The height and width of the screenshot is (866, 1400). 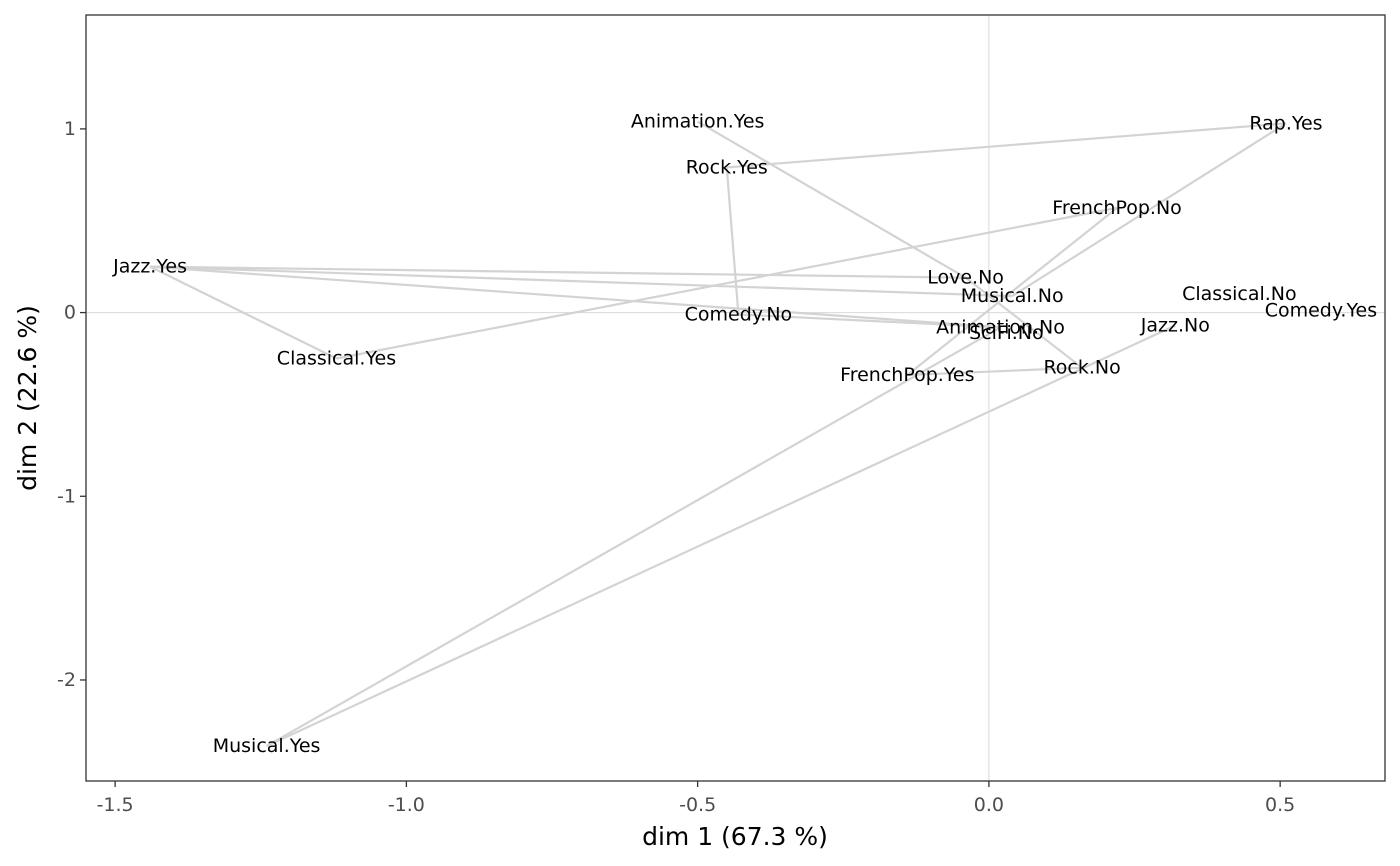 I want to click on x-tick-label: 0.5, so click(x=1280, y=805).